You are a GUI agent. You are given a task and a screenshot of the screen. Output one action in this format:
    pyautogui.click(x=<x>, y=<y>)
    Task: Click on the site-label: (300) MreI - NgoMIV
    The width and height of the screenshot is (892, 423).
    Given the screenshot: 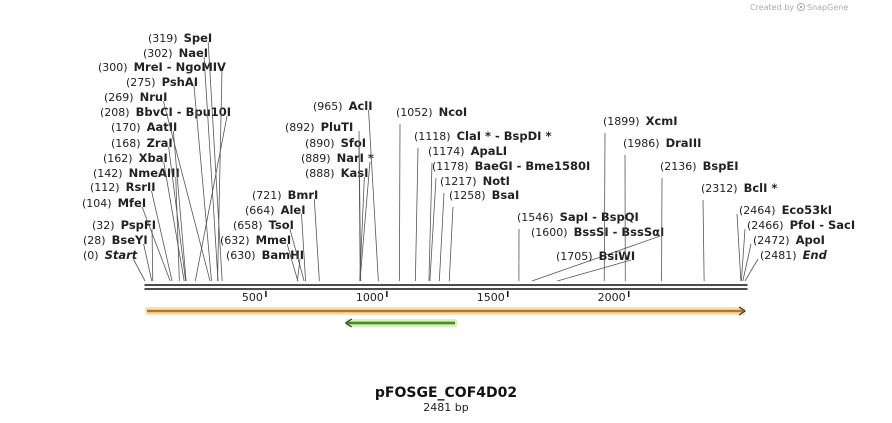 What is the action you would take?
    pyautogui.click(x=162, y=67)
    